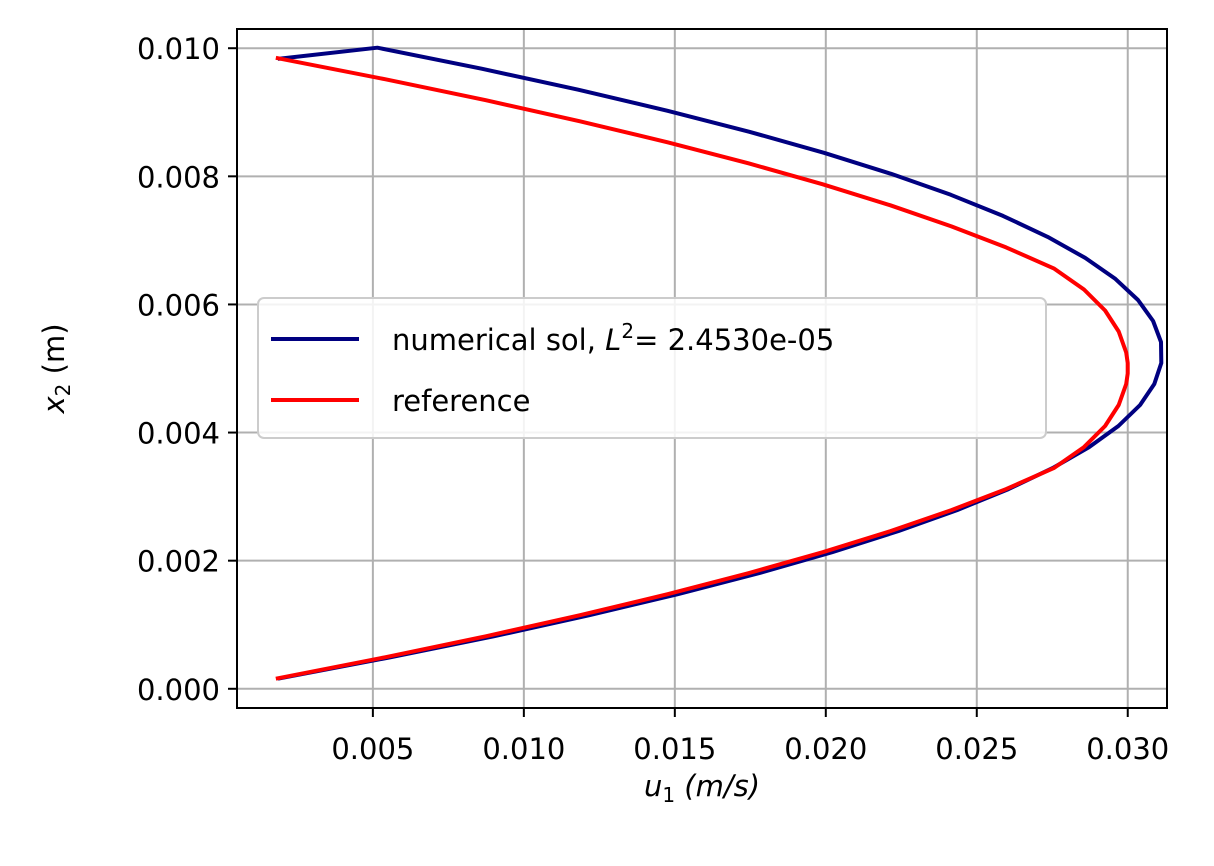  I want to click on y-tick-label: 0.004, so click(178, 434).